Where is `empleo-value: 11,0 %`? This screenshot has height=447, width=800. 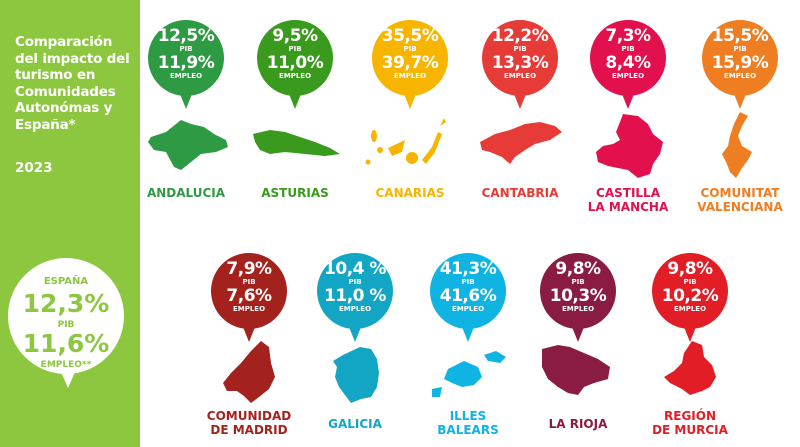 empleo-value: 11,0 % is located at coordinates (355, 296).